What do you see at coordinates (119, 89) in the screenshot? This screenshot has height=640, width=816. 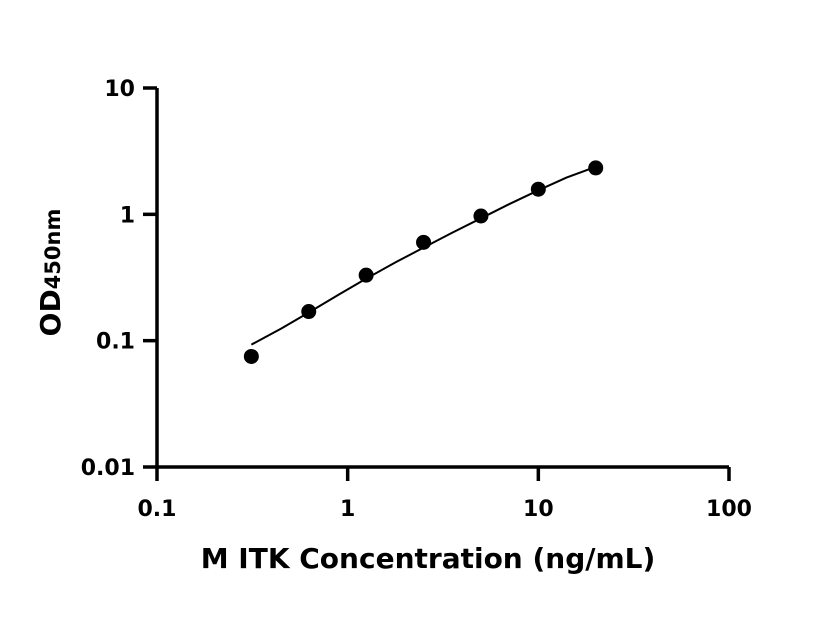 I see `y-tick-label-3: 10` at bounding box center [119, 89].